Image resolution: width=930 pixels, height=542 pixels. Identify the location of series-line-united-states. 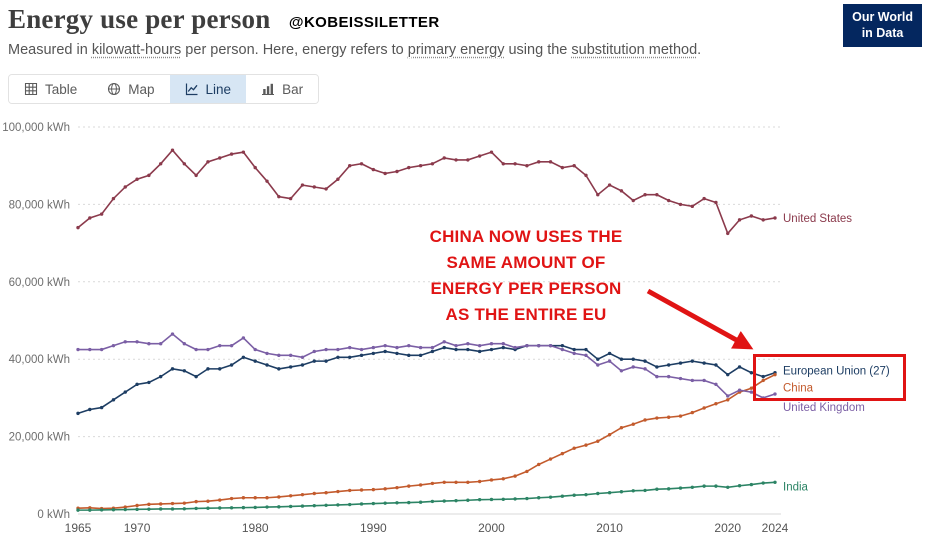
(426, 192).